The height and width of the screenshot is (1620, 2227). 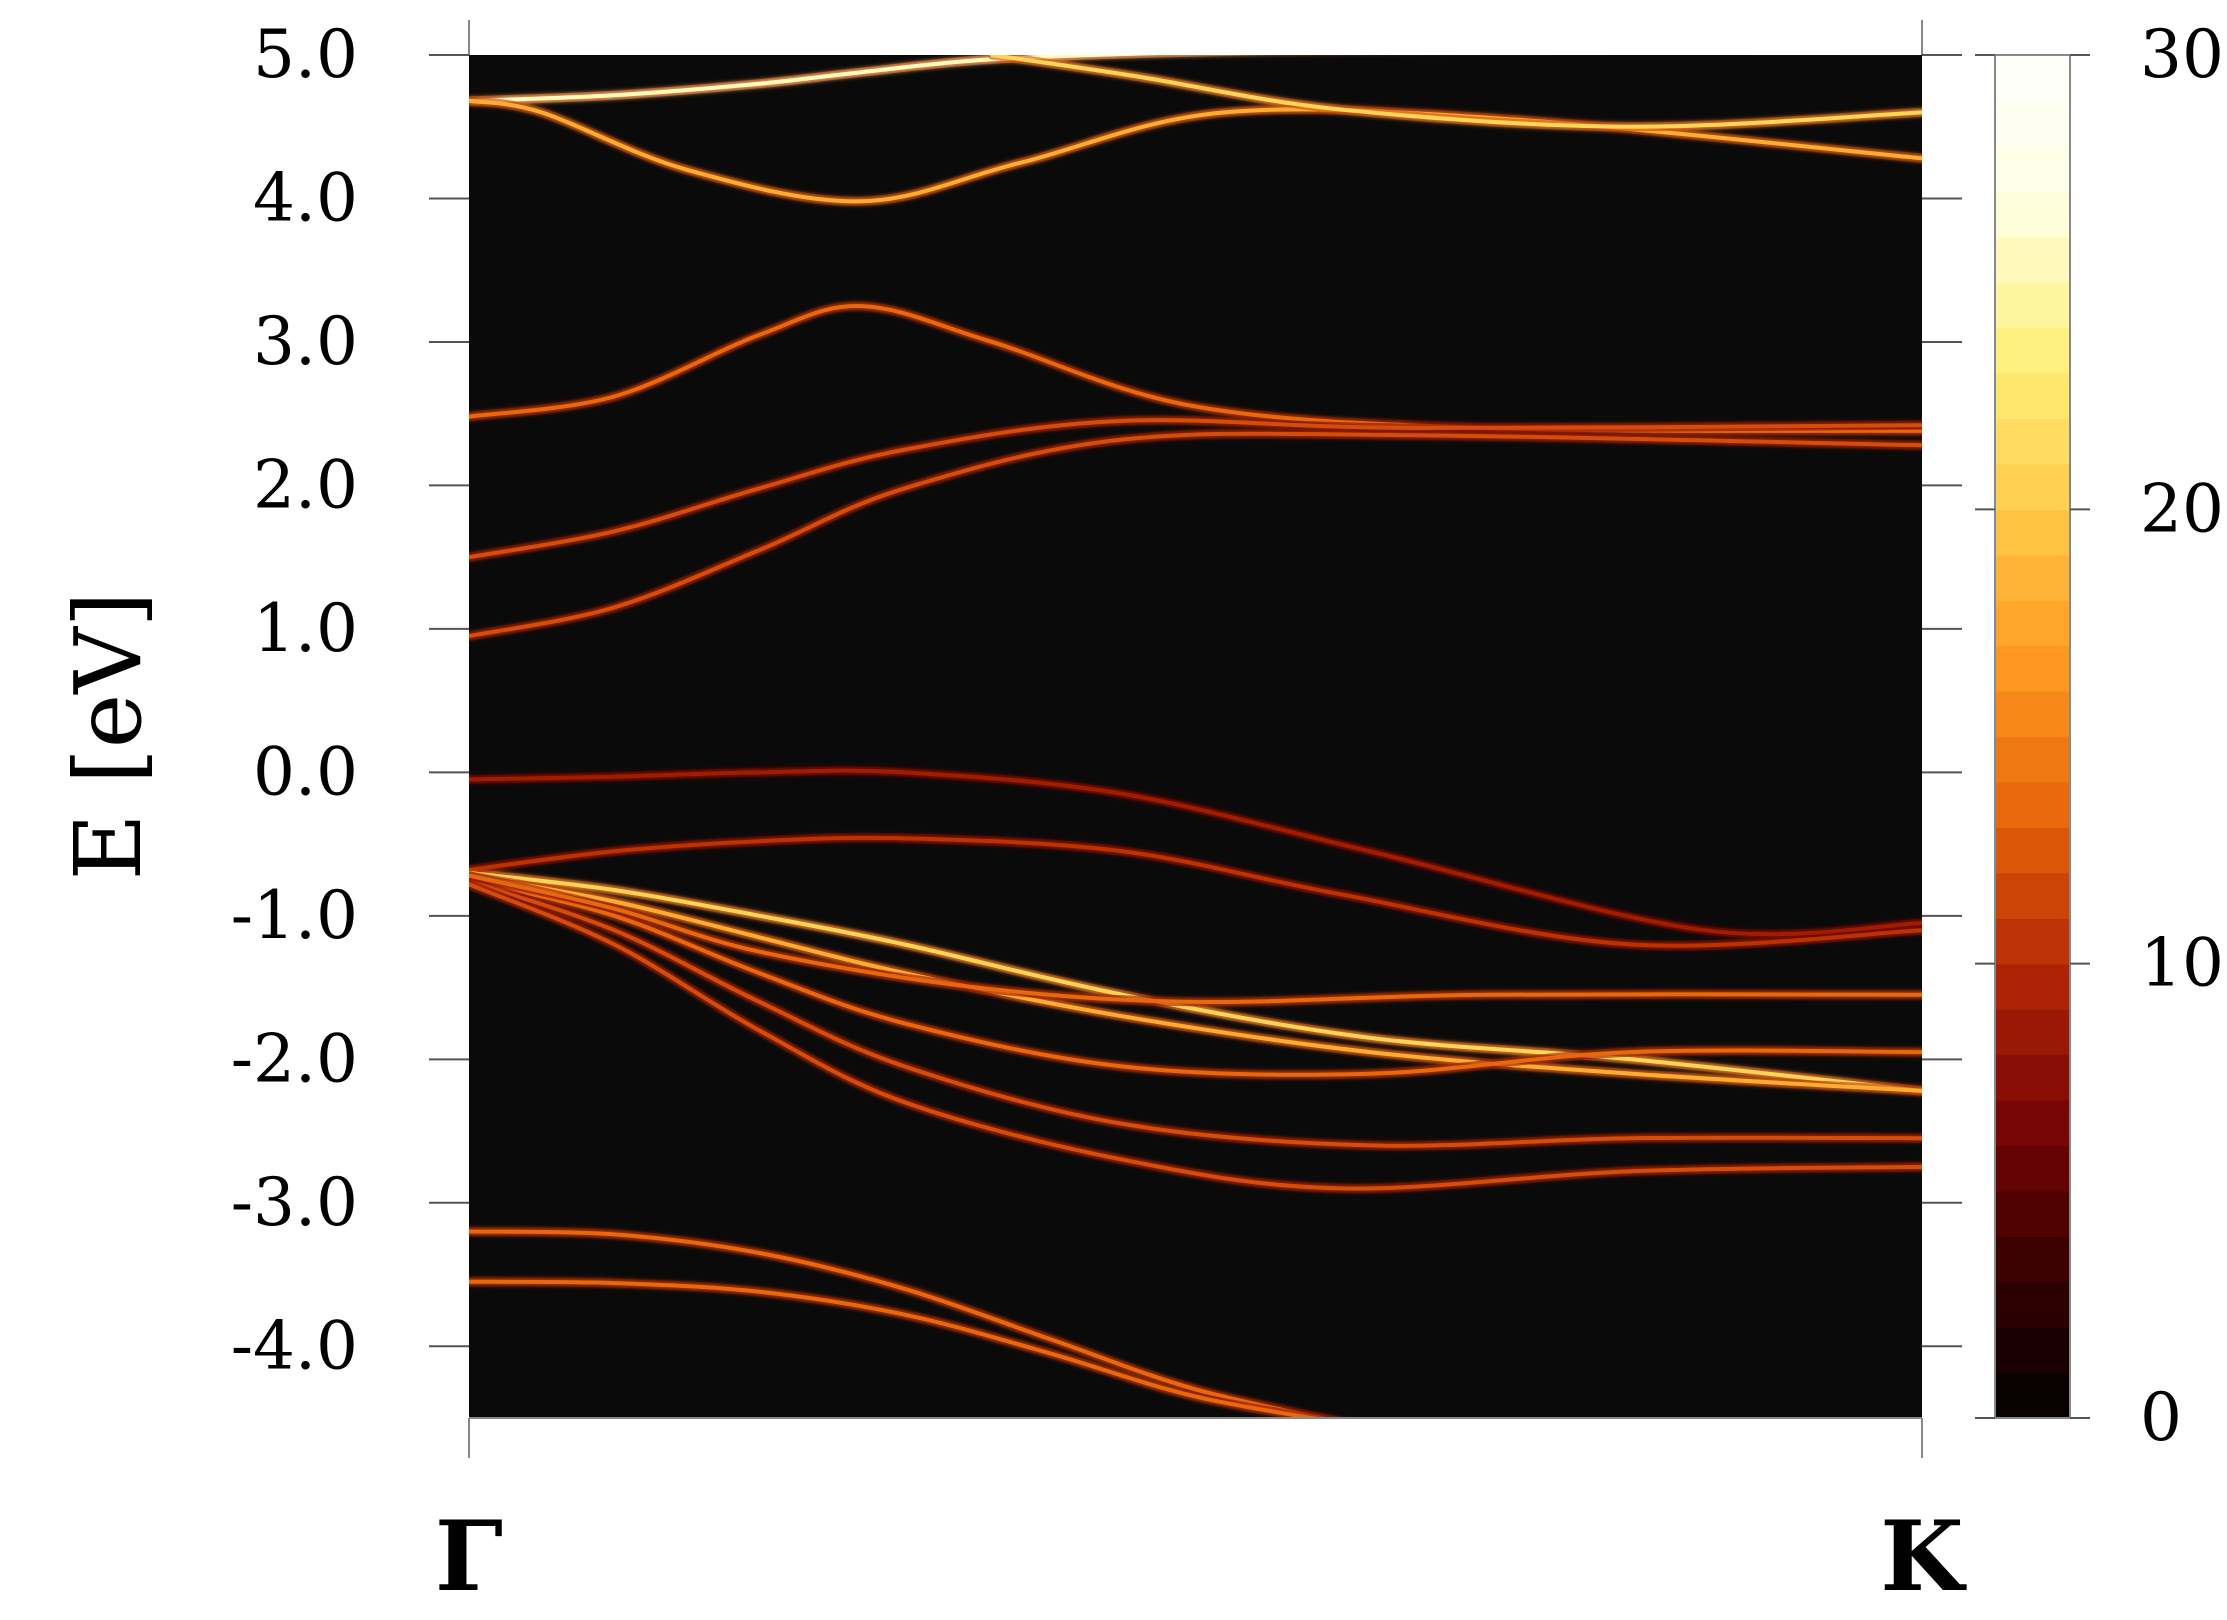 What do you see at coordinates (2182, 508) in the screenshot?
I see `colorbar-tick-label: 20` at bounding box center [2182, 508].